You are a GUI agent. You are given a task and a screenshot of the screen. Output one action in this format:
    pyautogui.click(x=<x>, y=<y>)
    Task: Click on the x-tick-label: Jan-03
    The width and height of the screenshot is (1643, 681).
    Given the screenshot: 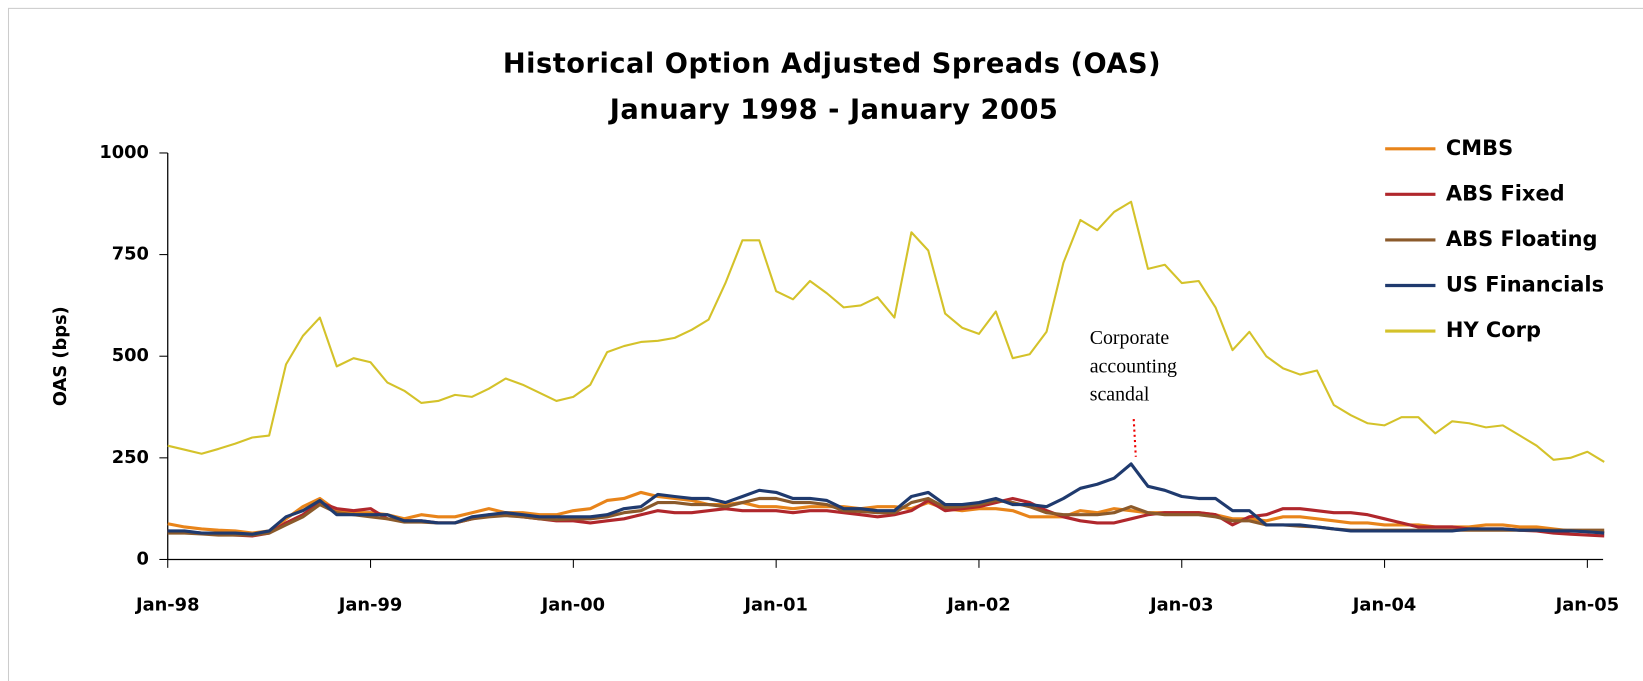 What is the action you would take?
    pyautogui.click(x=1181, y=605)
    